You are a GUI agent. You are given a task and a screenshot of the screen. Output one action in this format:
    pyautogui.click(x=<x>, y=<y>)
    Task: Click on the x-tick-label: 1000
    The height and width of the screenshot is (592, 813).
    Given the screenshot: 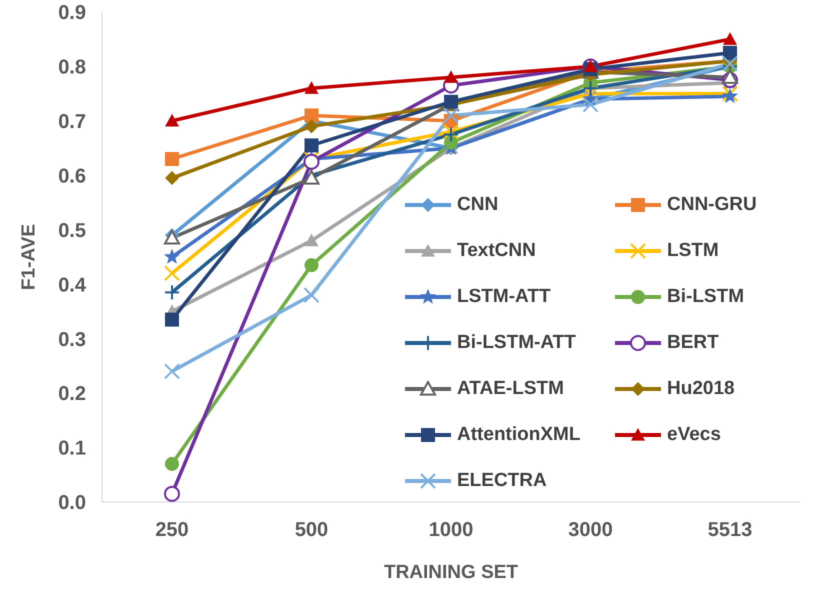 What is the action you would take?
    pyautogui.click(x=451, y=530)
    